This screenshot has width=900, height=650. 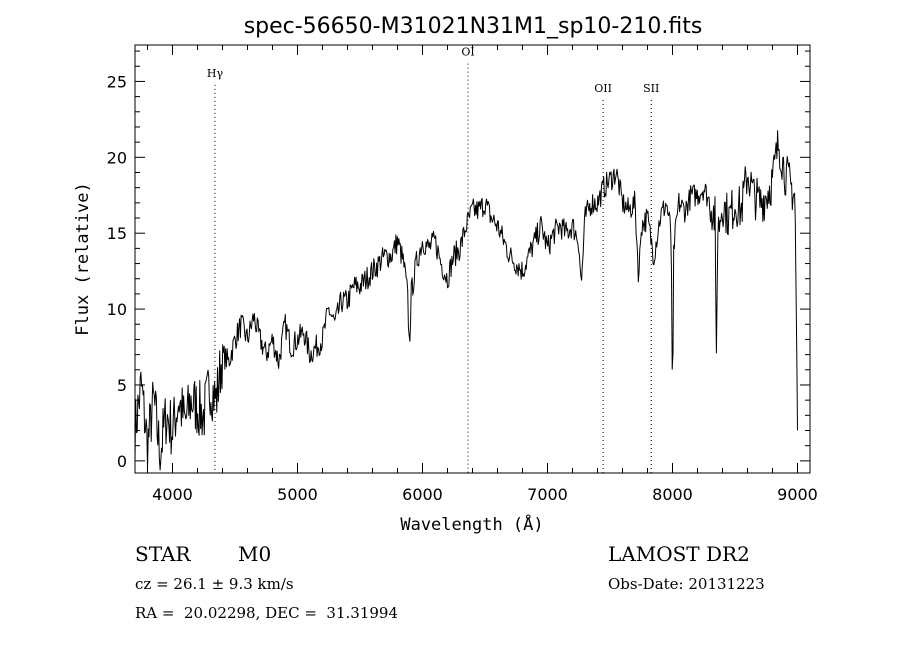 I want to click on x-tick-label: 4000, so click(x=172, y=494).